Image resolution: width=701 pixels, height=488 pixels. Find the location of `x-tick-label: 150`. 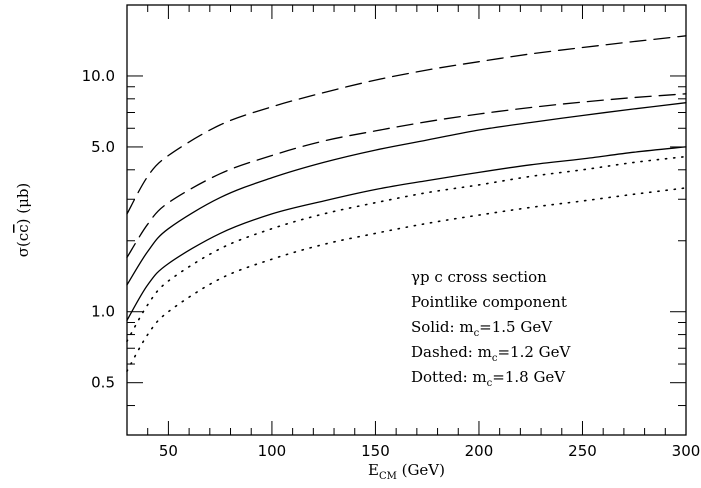

x-tick-label: 150 is located at coordinates (375, 451).